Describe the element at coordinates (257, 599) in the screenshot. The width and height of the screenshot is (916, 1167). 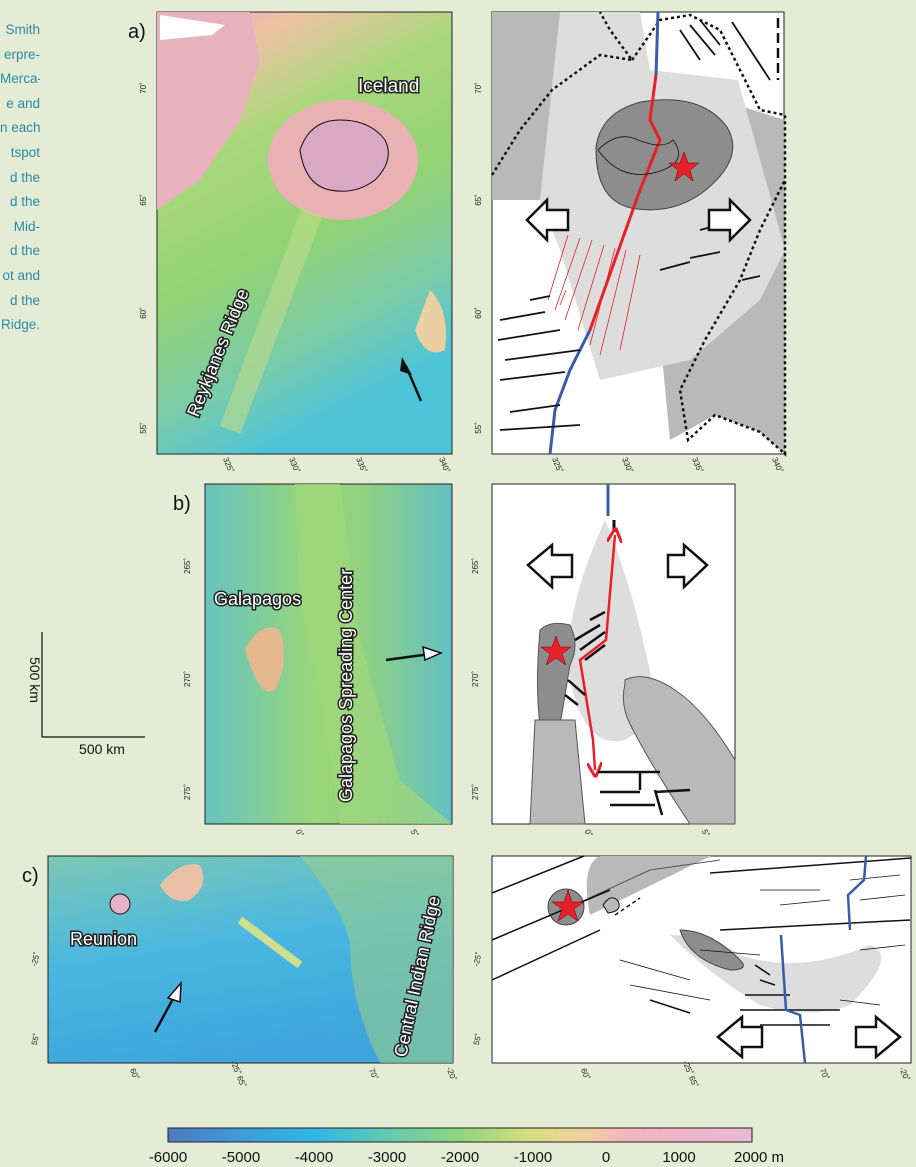
I see `feature-label-galapagos: Galapagos` at that location.